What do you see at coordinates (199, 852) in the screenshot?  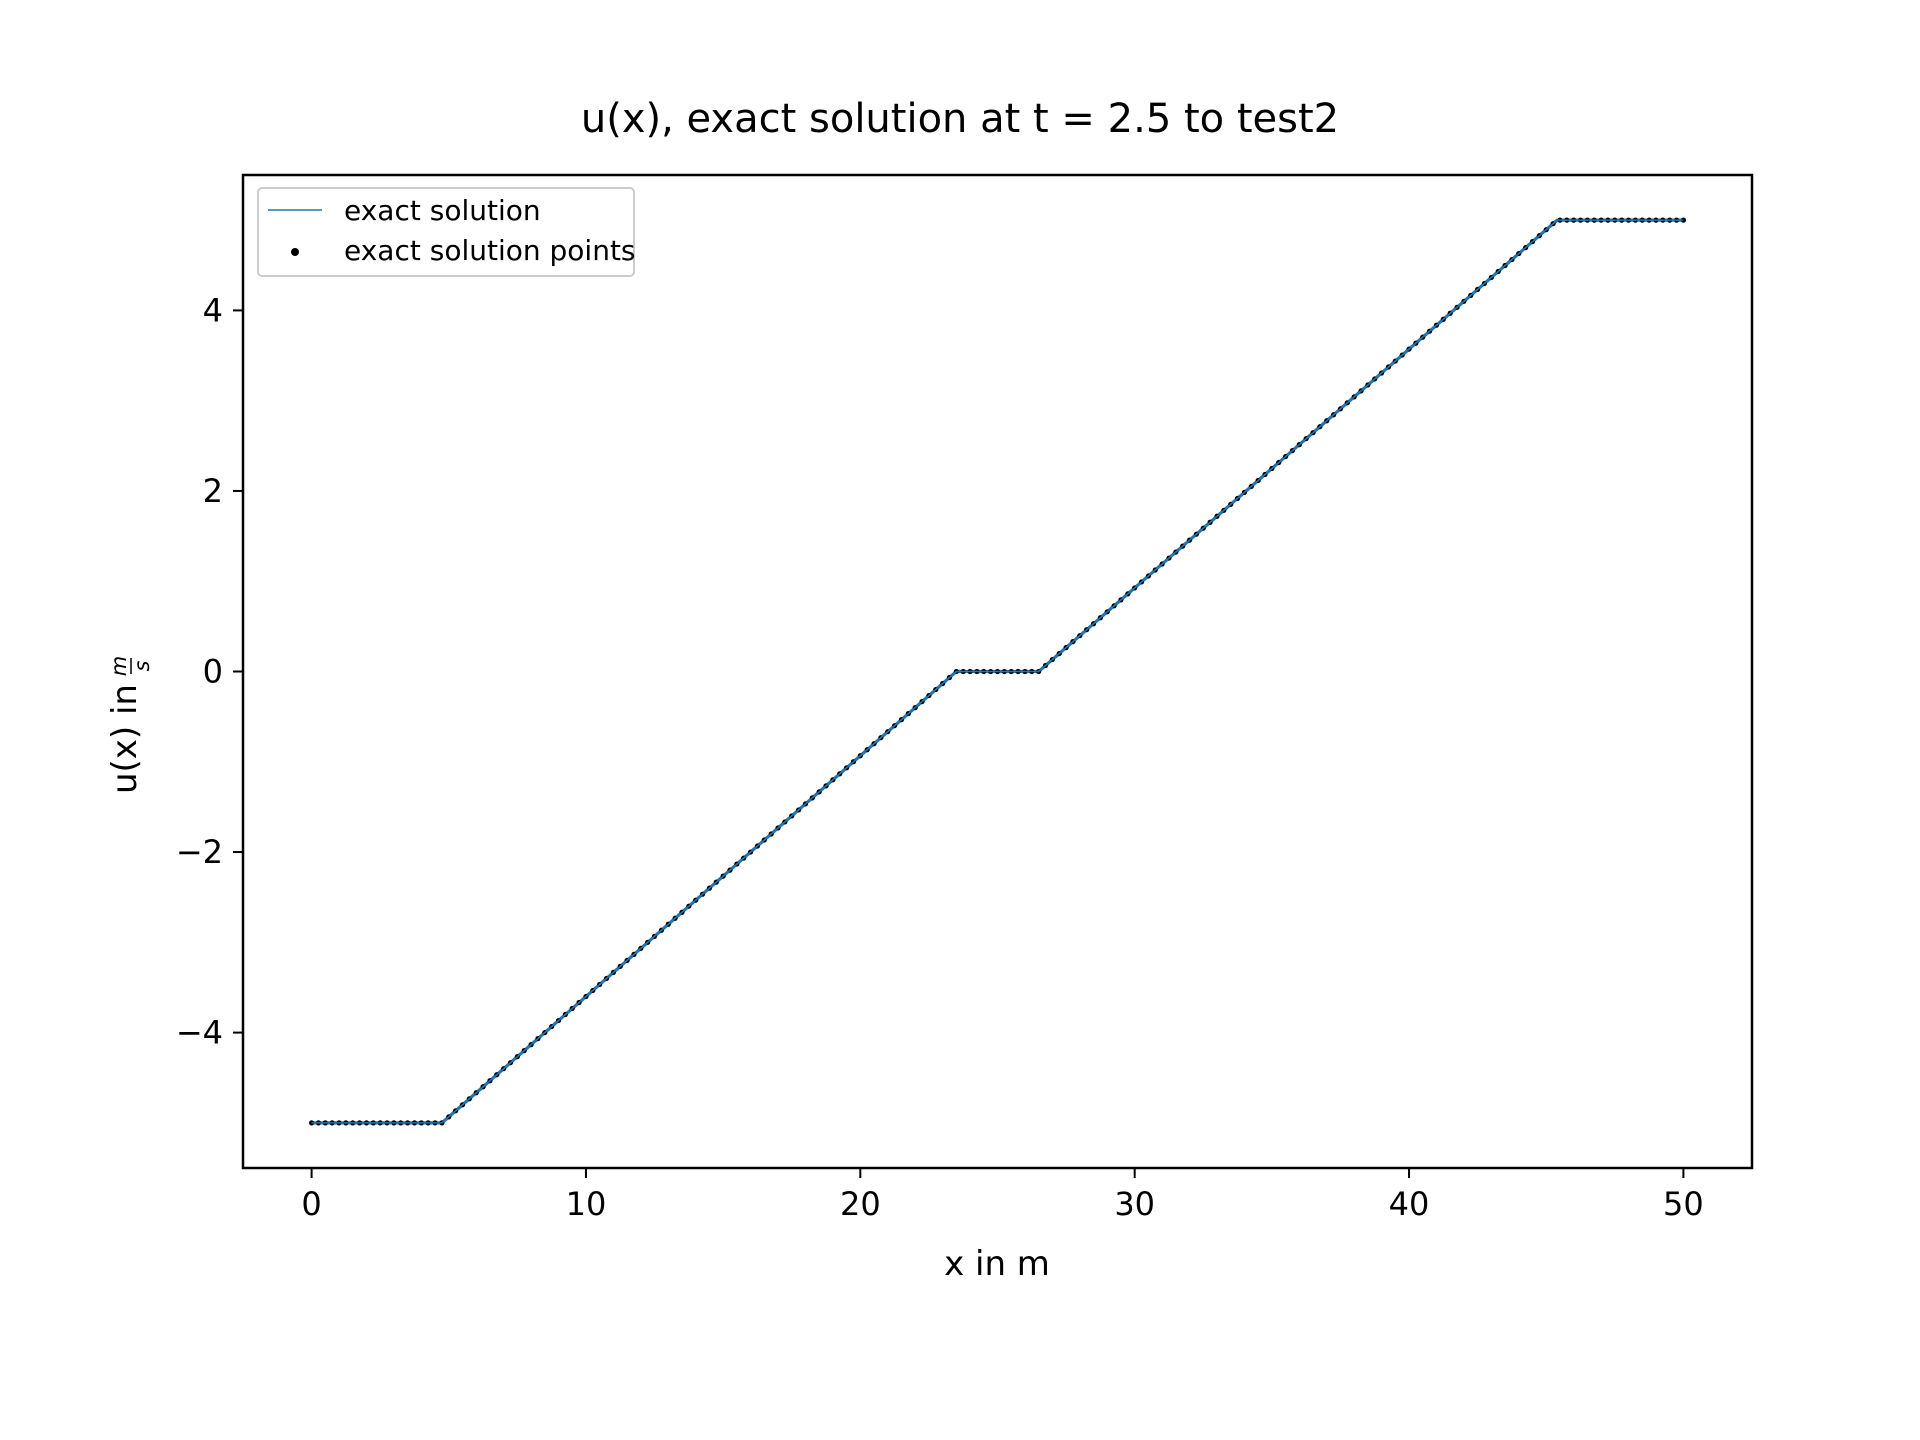 I see `y-tick-label: −2` at bounding box center [199, 852].